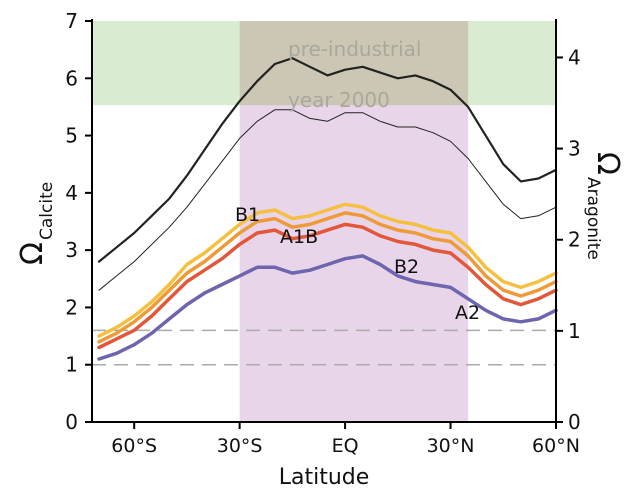 The width and height of the screenshot is (627, 490). What do you see at coordinates (71, 21) in the screenshot?
I see `y-left-tick-label: 7` at bounding box center [71, 21].